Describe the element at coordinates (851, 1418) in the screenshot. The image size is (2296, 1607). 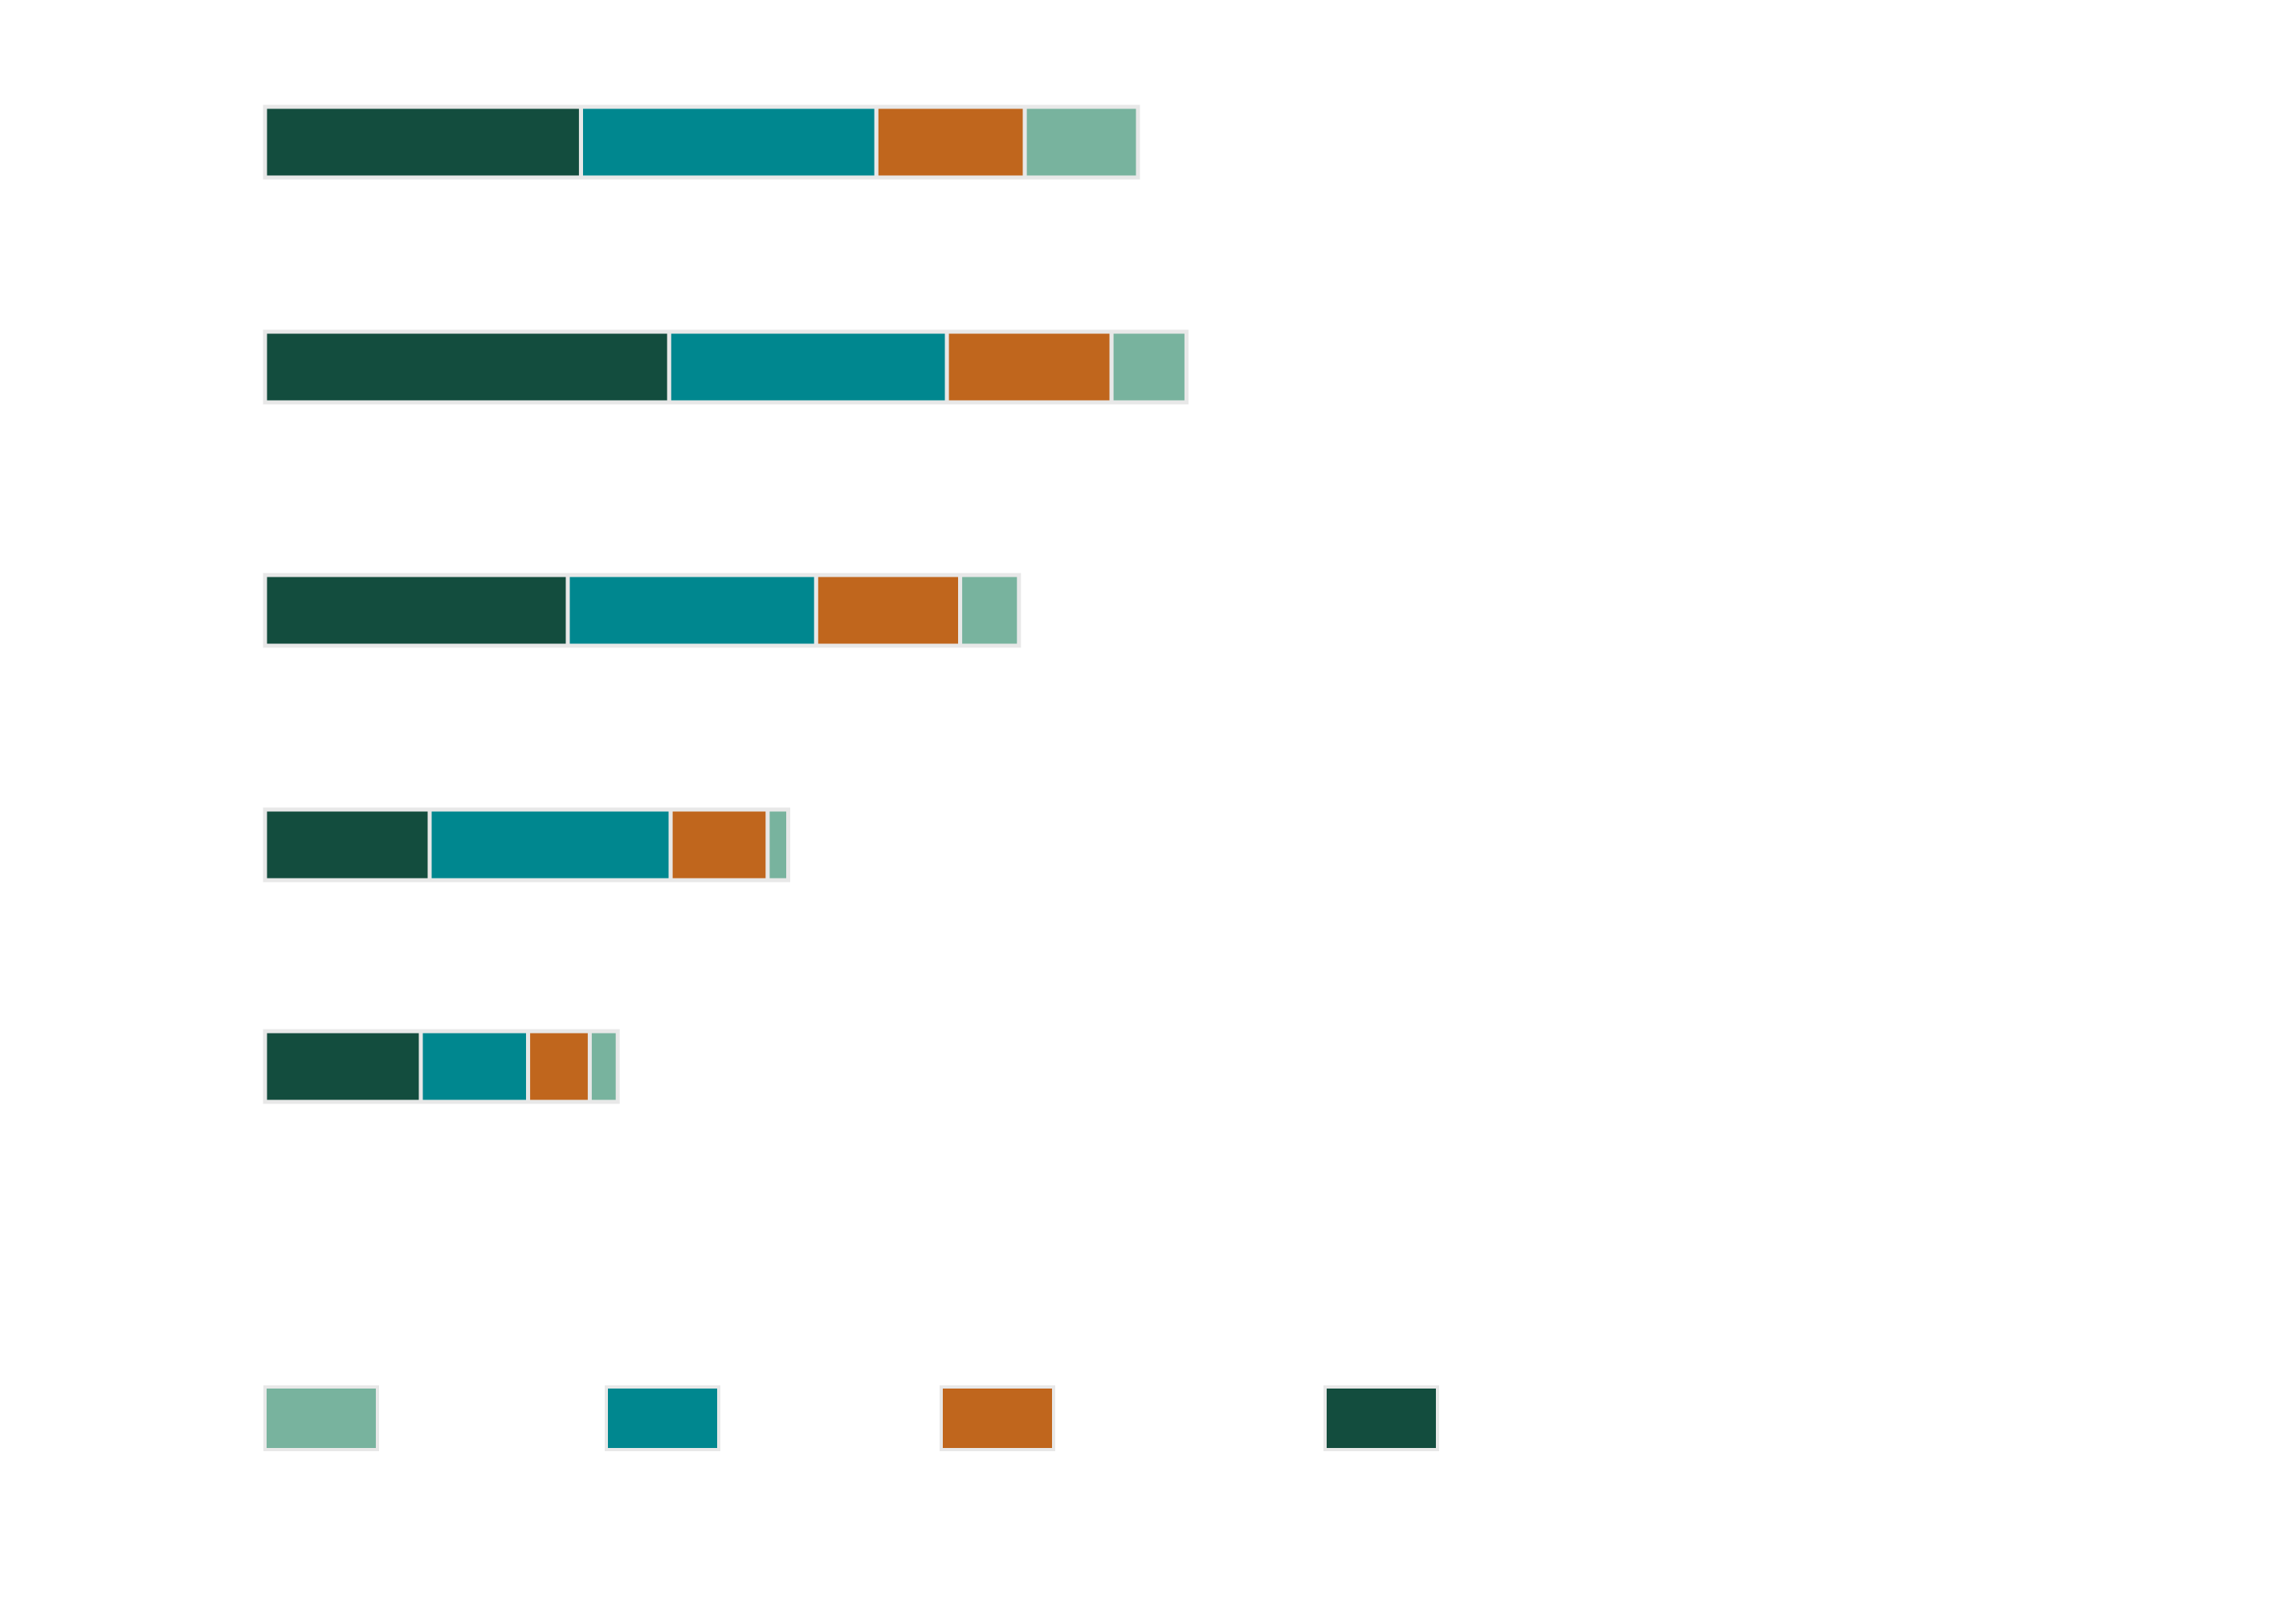
I see `legend` at that location.